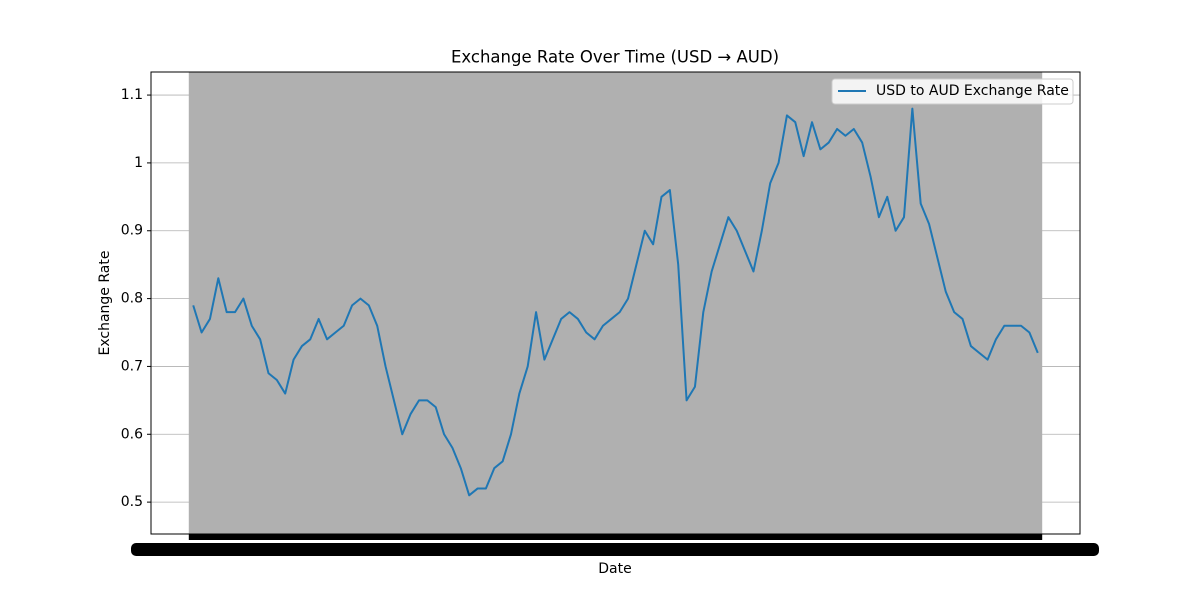  Describe the element at coordinates (132, 366) in the screenshot. I see `y-tick-label: 0.7` at that location.